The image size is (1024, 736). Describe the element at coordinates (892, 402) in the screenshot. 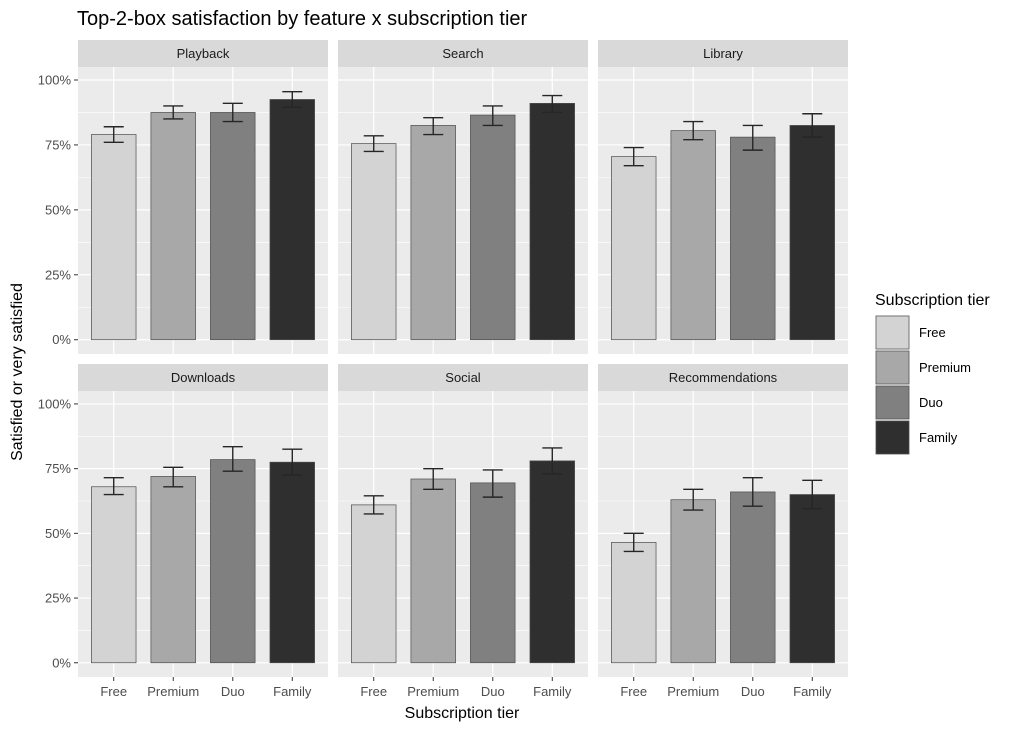

I see `legend-key-duo` at that location.